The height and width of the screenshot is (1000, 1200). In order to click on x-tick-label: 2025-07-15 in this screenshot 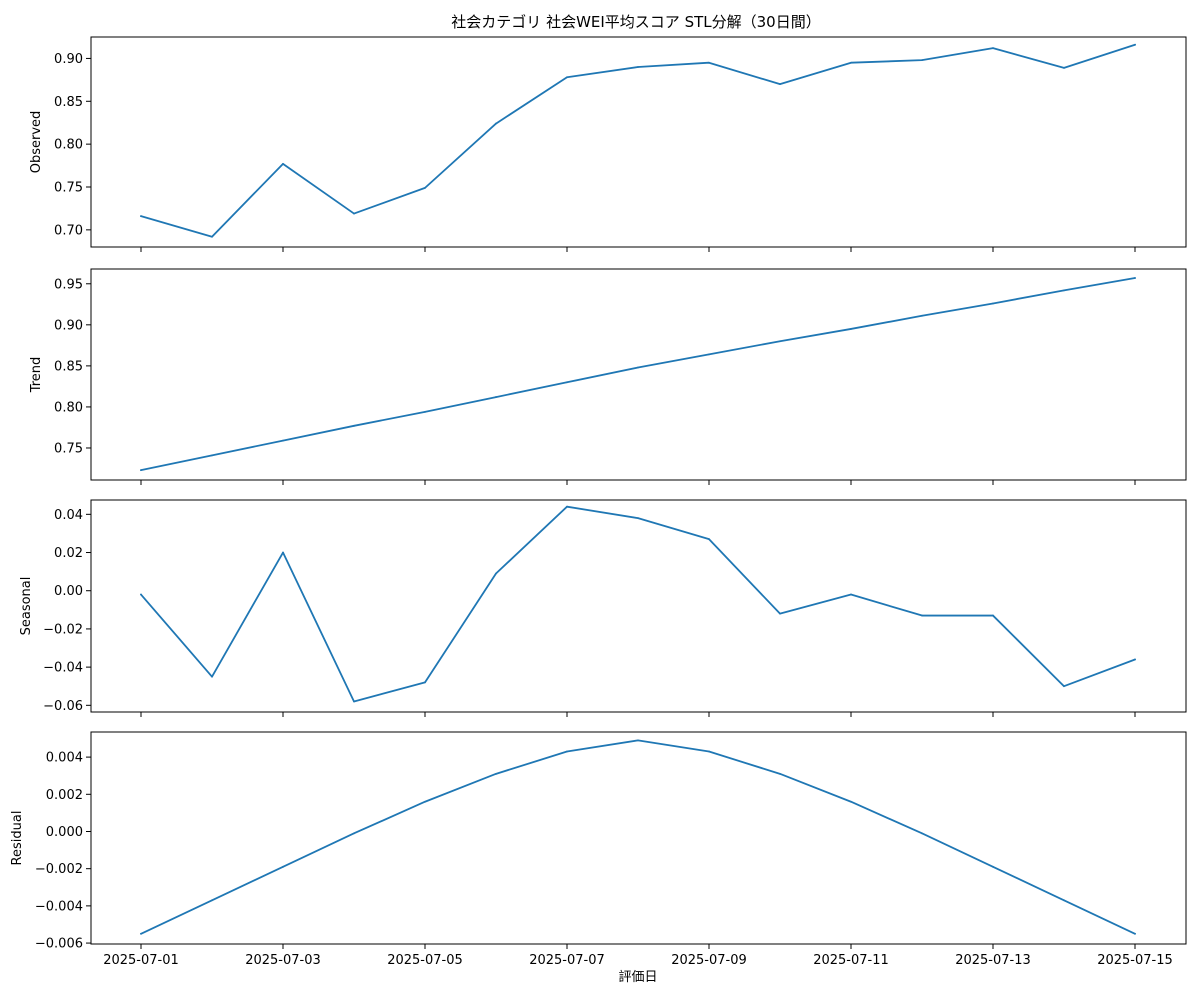, I will do `click(1135, 960)`.